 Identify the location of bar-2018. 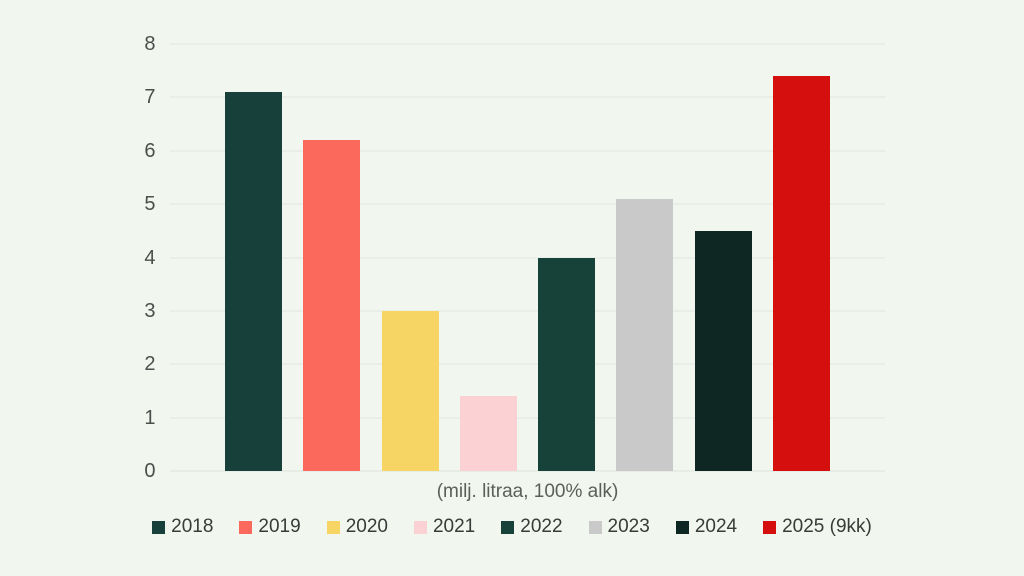
(253, 281).